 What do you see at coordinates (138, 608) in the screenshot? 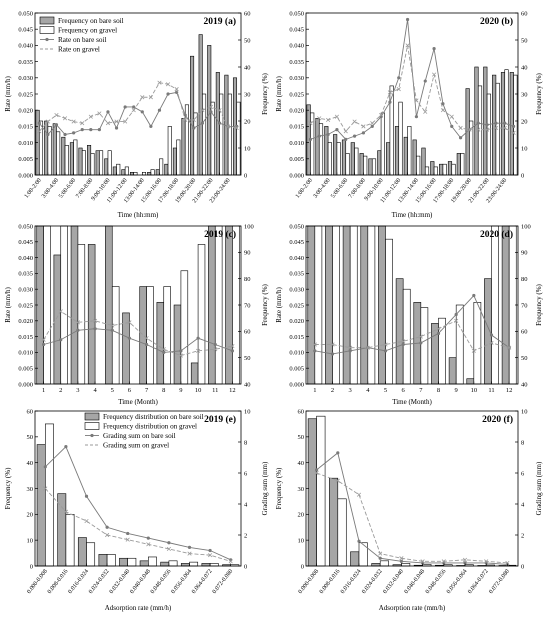
I see `x-axis-title: Adsorption rate (mm/h)` at bounding box center [138, 608].